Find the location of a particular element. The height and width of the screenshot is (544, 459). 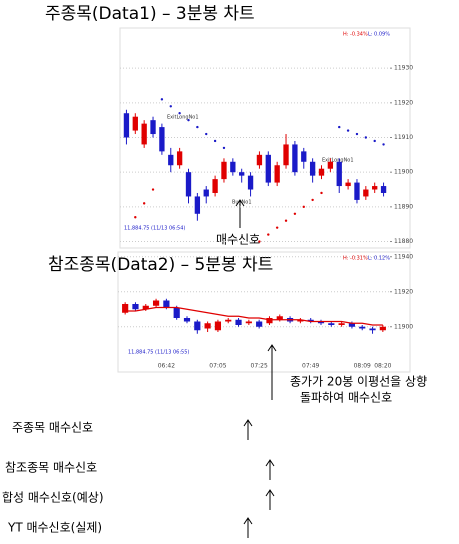

signal-item: 참조종목 매수신호 is located at coordinates (51, 468).